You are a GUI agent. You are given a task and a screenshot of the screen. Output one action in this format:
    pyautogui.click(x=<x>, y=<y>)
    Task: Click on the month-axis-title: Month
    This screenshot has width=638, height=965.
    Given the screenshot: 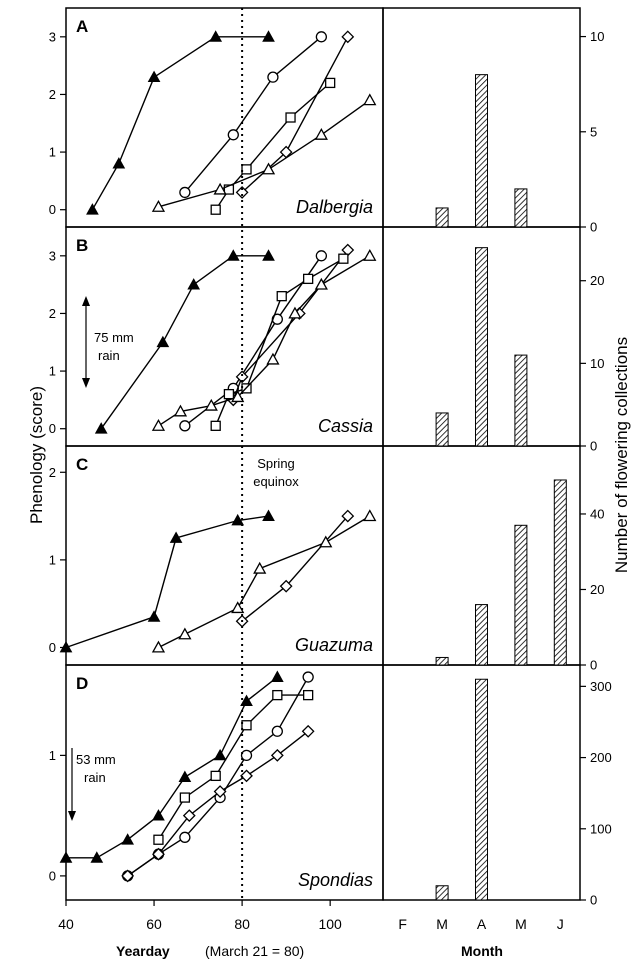 What is the action you would take?
    pyautogui.click(x=482, y=951)
    